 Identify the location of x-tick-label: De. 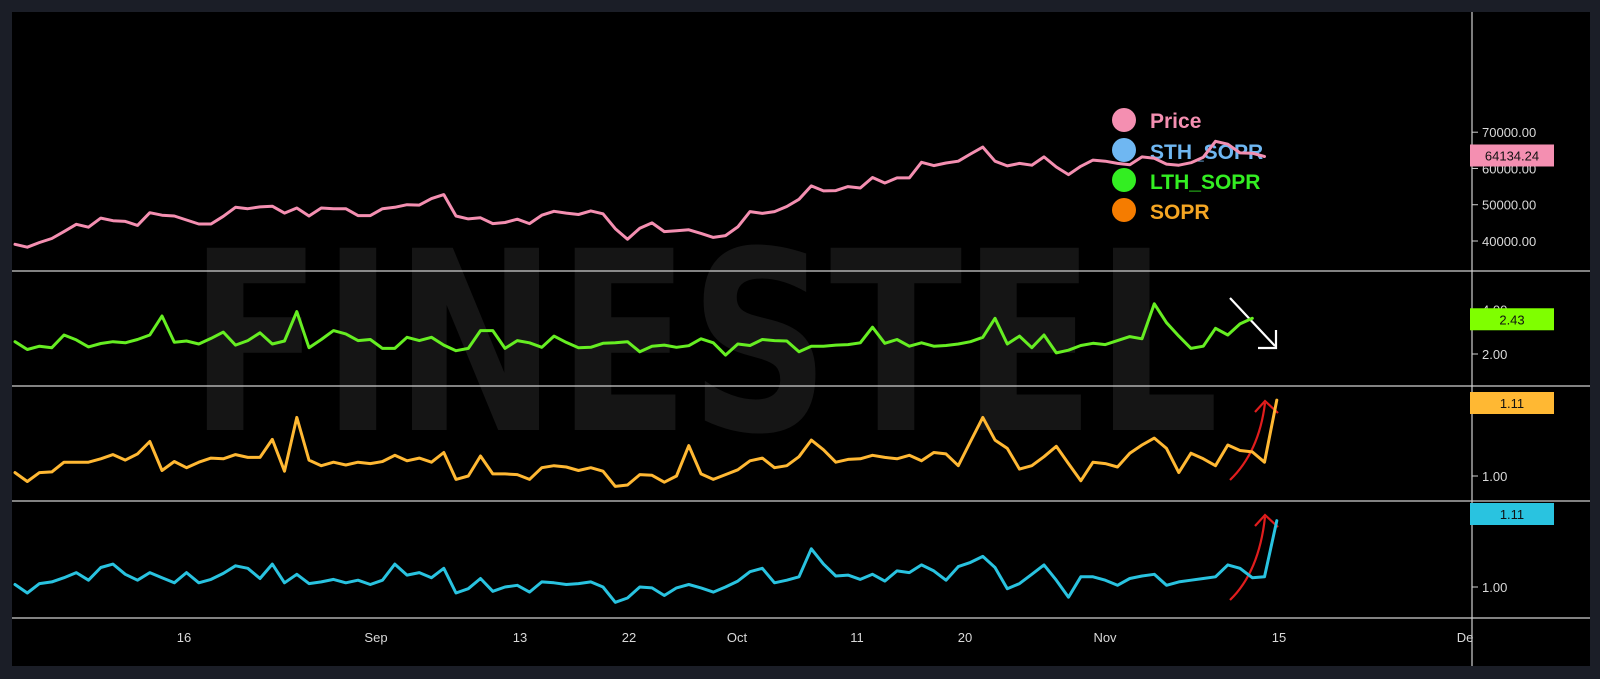
(1465, 637).